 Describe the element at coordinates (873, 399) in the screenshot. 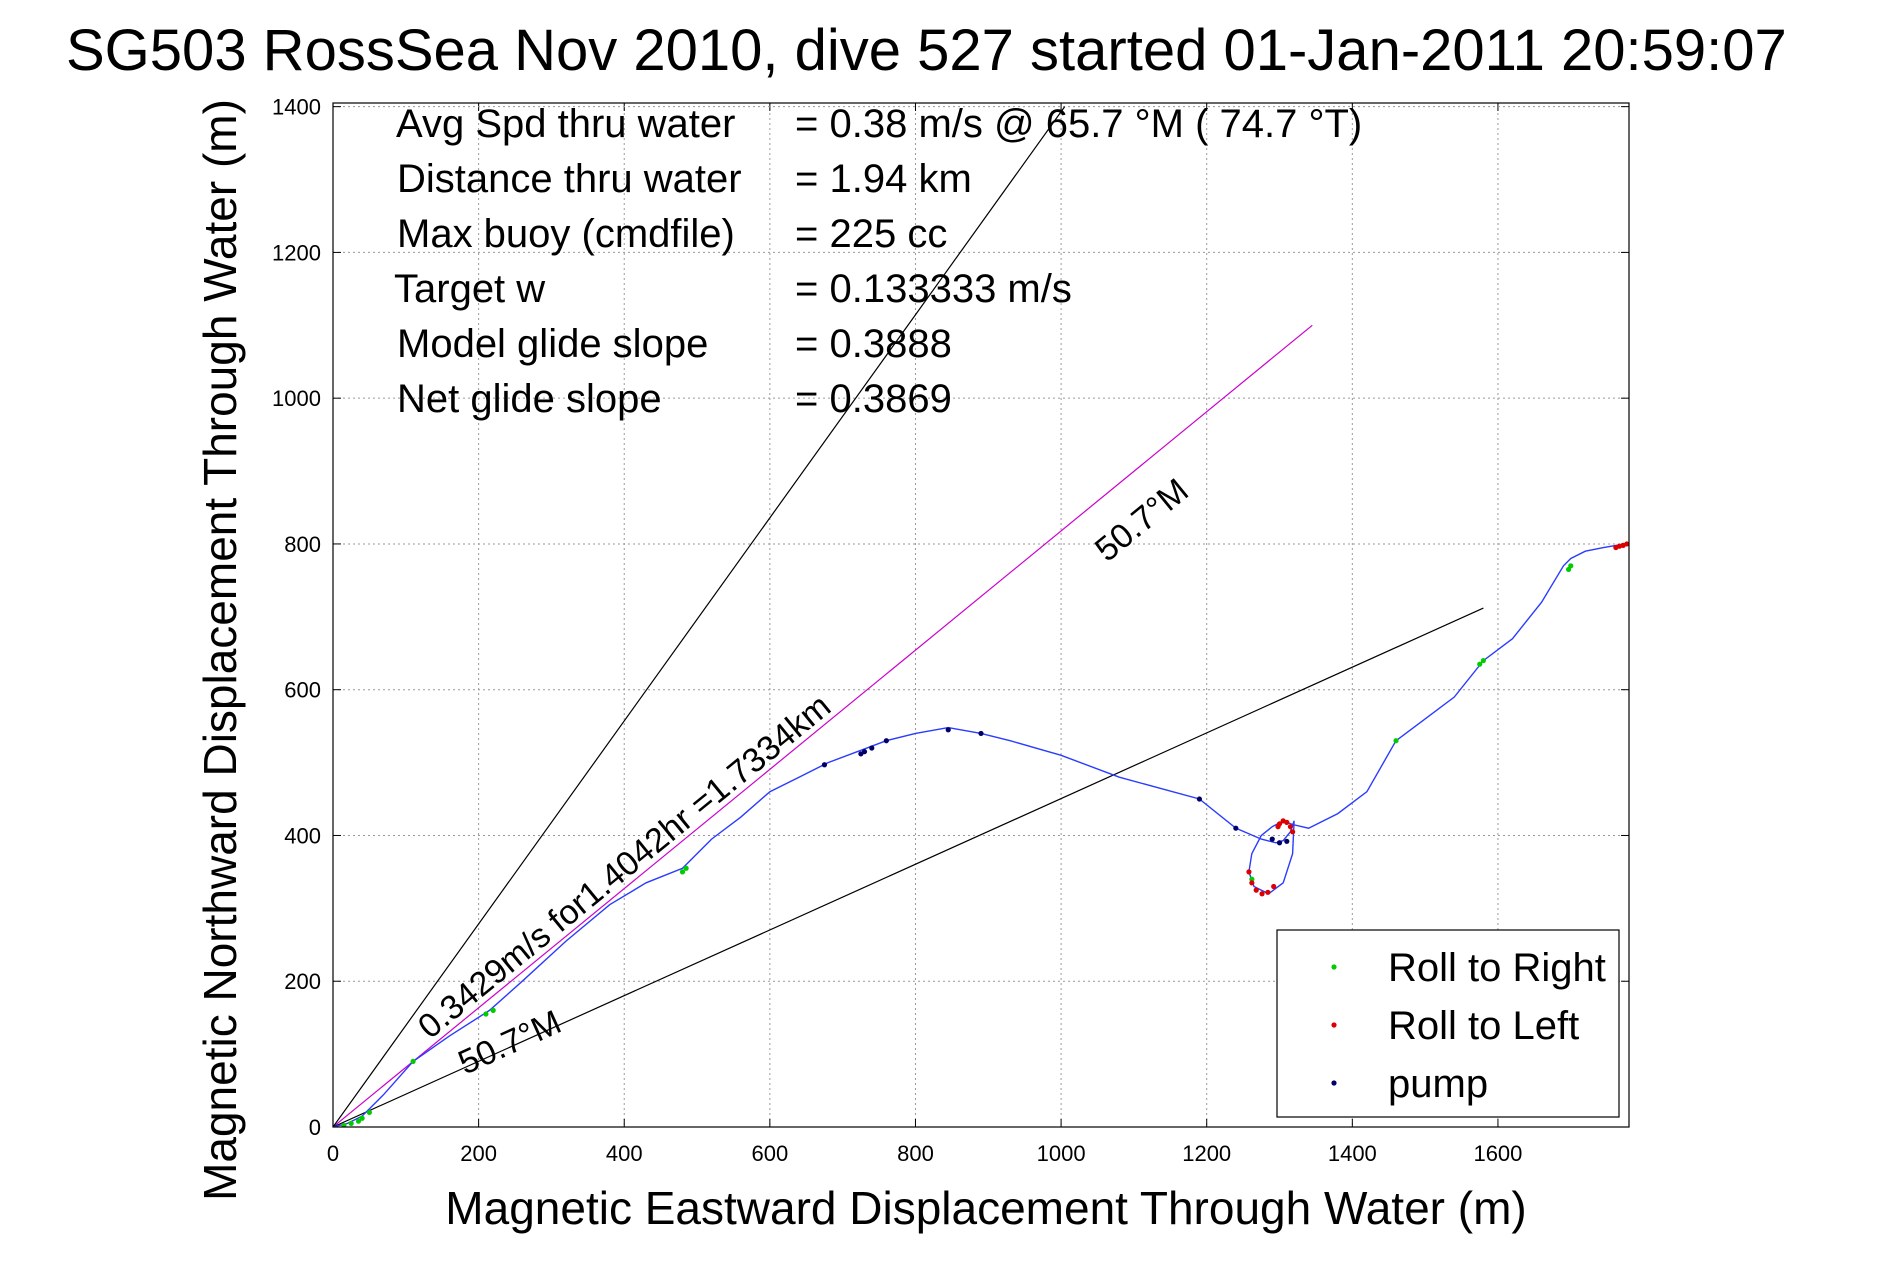

I see `info-value: = 0.3869` at that location.